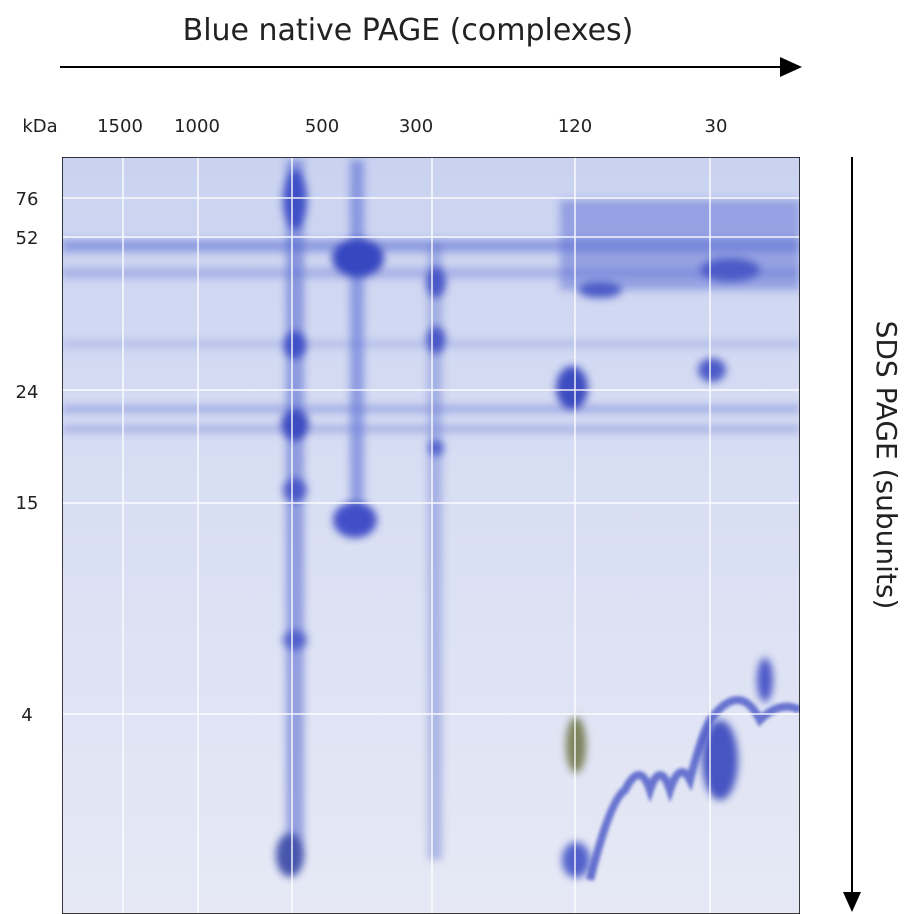 The width and height of the screenshot is (912, 914). I want to click on right-title: SDS PAGE (subunits), so click(886, 465).